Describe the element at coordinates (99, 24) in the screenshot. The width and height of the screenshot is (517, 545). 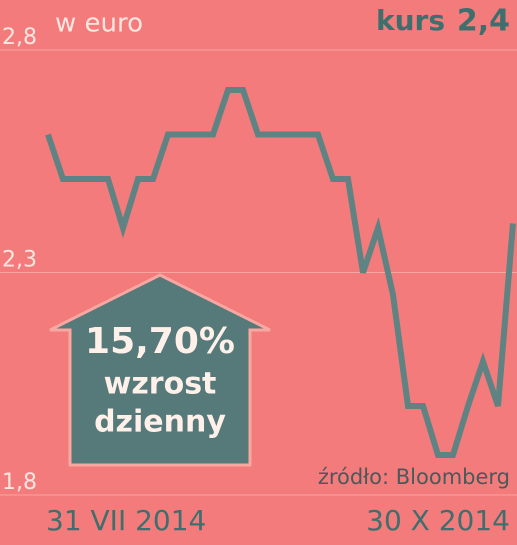
I see `subtitle: w euro` at that location.